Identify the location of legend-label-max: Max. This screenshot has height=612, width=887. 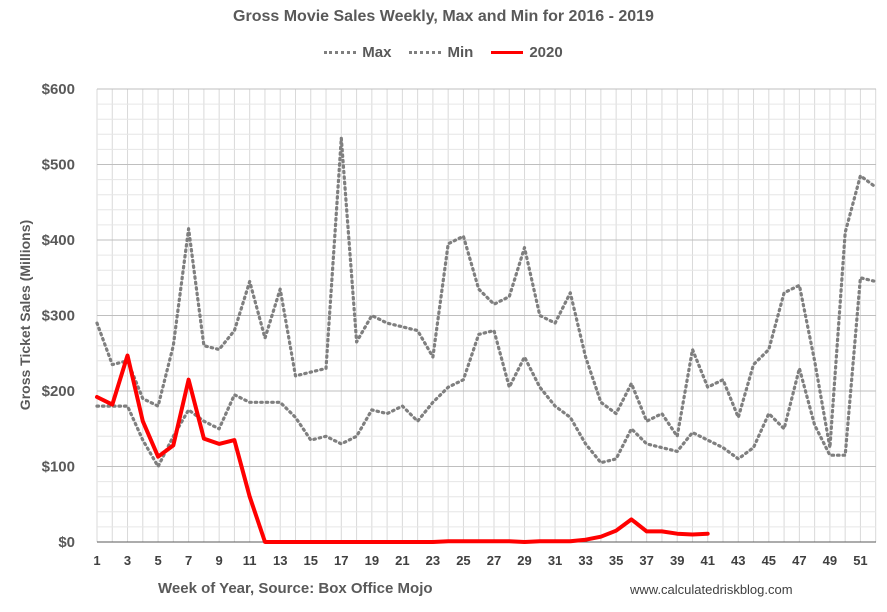
(377, 52).